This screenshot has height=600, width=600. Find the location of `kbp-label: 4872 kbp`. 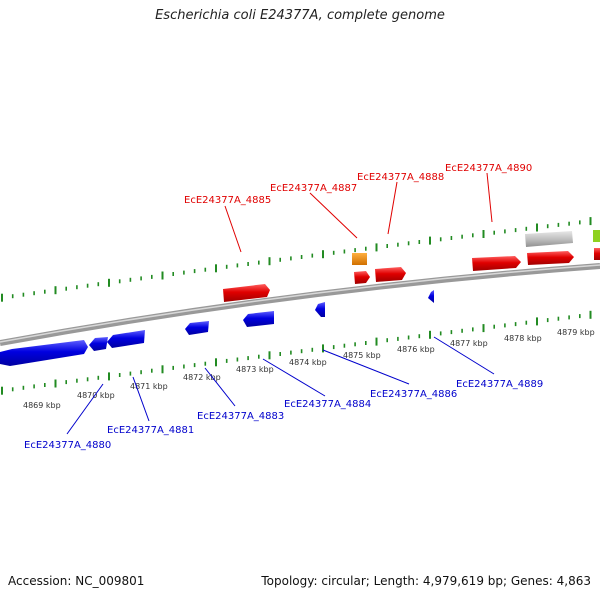

kbp-label: 4872 kbp is located at coordinates (202, 377).